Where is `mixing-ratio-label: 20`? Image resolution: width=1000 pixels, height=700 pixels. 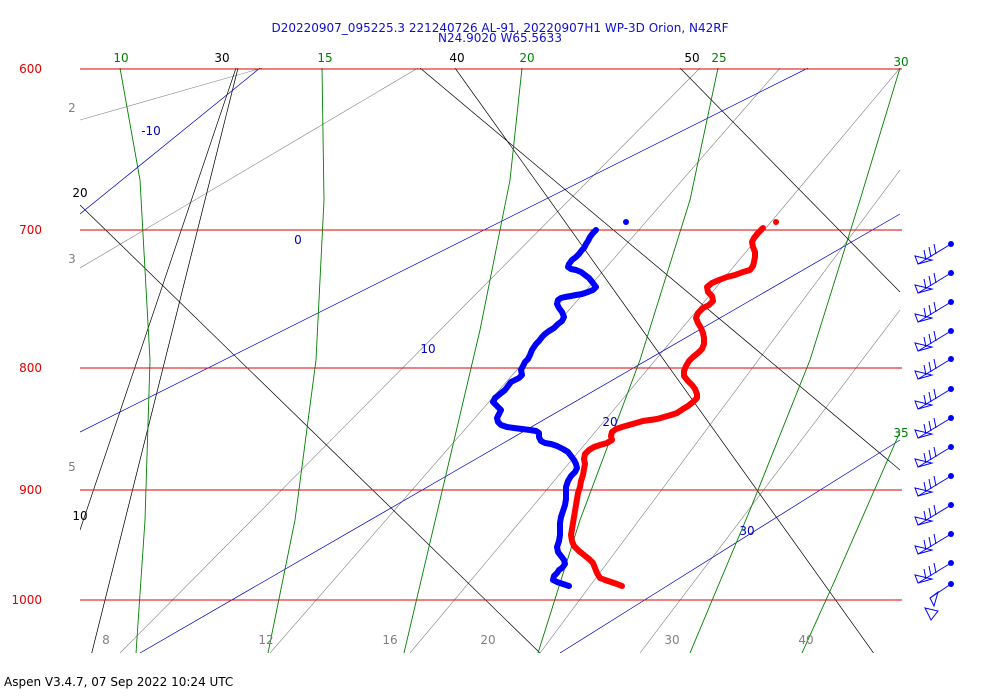
mixing-ratio-label: 20 is located at coordinates (609, 422).